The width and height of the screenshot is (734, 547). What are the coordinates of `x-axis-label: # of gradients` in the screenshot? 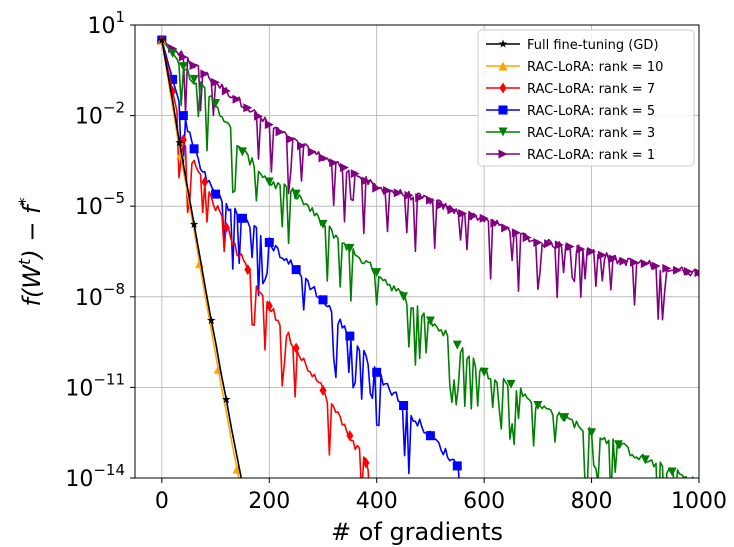 It's located at (417, 532).